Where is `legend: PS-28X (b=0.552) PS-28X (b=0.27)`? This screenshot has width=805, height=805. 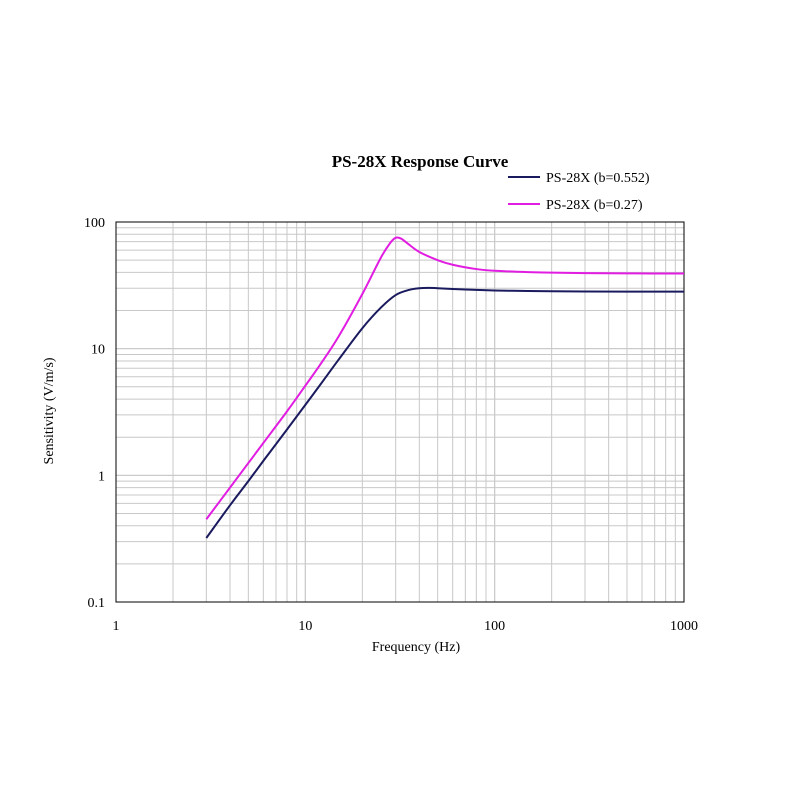
legend: PS-28X (b=0.552) PS-28X (b=0.27) is located at coordinates (579, 192).